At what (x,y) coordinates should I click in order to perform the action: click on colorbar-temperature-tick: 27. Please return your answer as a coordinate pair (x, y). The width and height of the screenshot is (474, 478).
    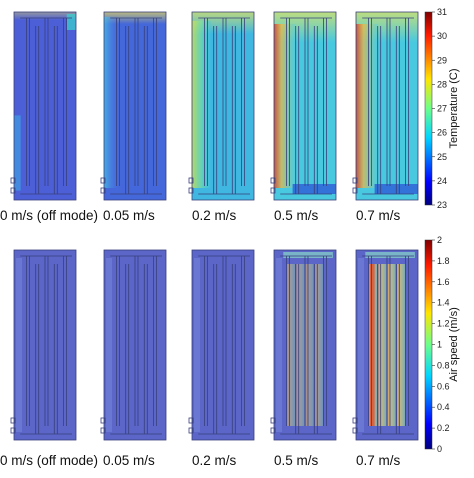
    Looking at the image, I should click on (442, 109).